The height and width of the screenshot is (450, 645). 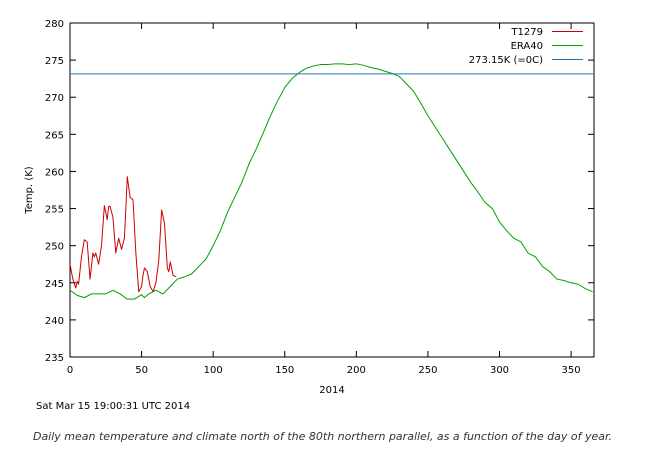 I want to click on timestamp-annotation: Sat Mar 15 19:00:31 UTC 2014, so click(x=113, y=406).